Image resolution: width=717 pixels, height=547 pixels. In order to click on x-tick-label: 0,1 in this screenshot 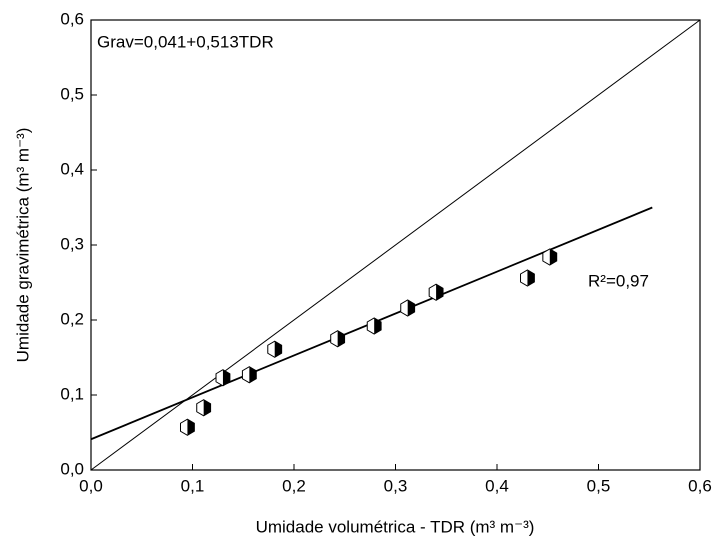, I will do `click(193, 485)`.